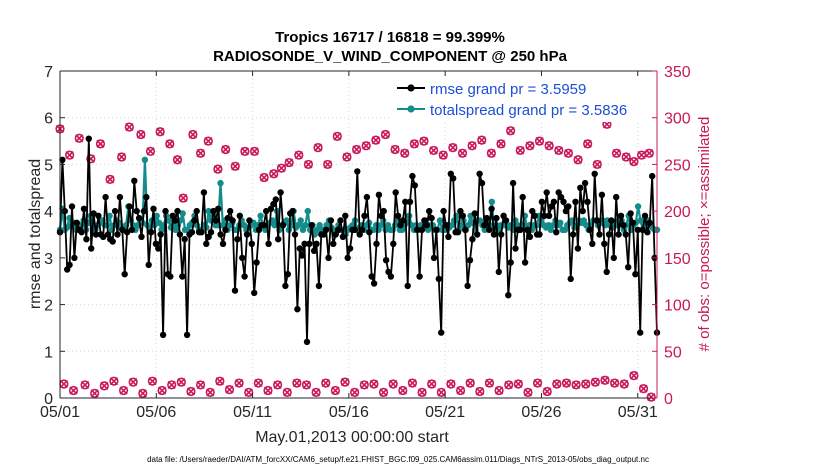  What do you see at coordinates (677, 165) in the screenshot?
I see `y-tick-label-right: 250` at bounding box center [677, 165].